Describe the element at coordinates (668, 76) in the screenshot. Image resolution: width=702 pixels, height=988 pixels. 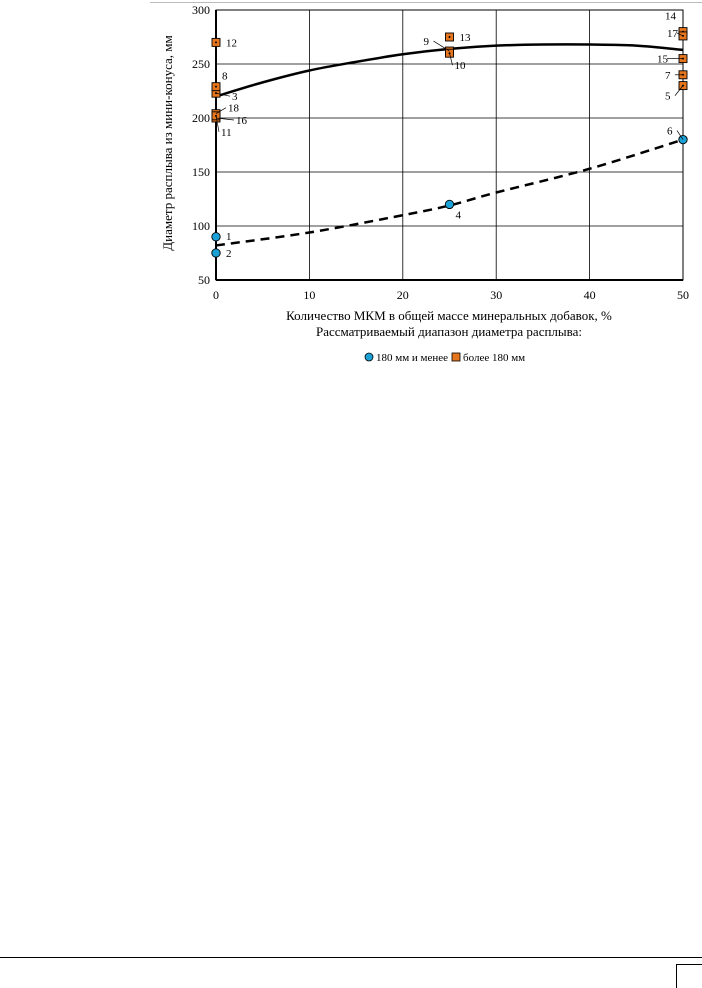
I see `point-label: 7` at that location.